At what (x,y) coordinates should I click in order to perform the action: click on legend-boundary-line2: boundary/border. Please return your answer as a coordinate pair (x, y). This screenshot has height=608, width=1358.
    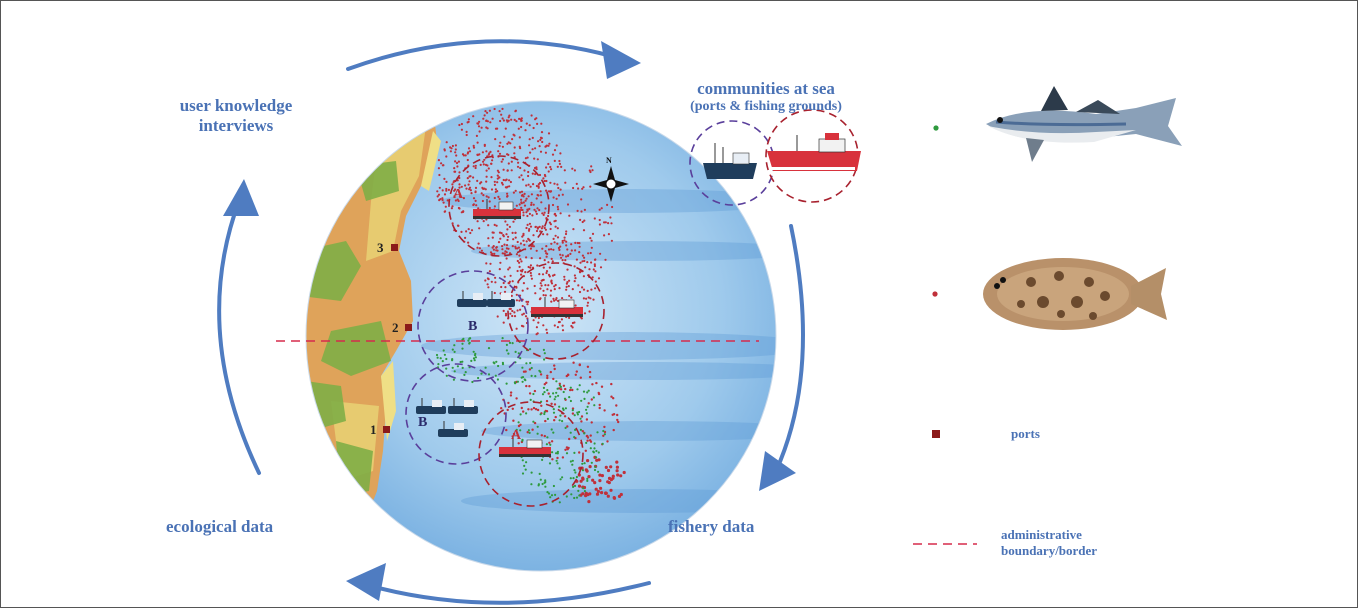
    Looking at the image, I should click on (1049, 551).